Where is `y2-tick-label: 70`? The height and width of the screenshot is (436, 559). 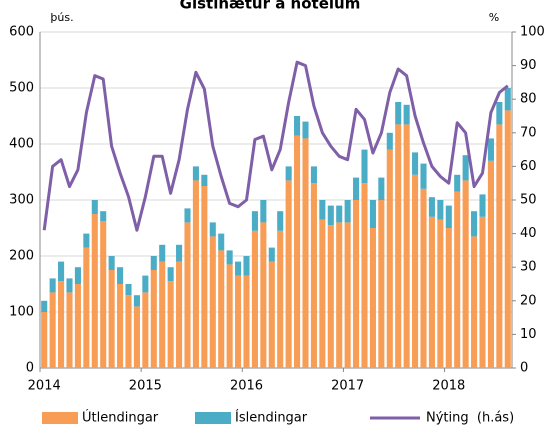
y2-tick-label: 70 is located at coordinates (528, 132).